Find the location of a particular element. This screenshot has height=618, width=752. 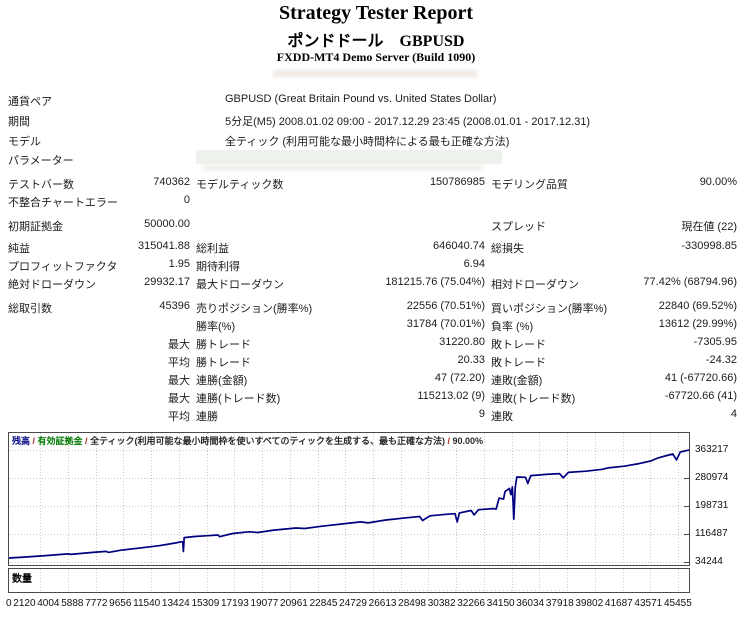

stat-row: プロフィットファクタ 1.95 期待利得 6.94 is located at coordinates (376, 265).